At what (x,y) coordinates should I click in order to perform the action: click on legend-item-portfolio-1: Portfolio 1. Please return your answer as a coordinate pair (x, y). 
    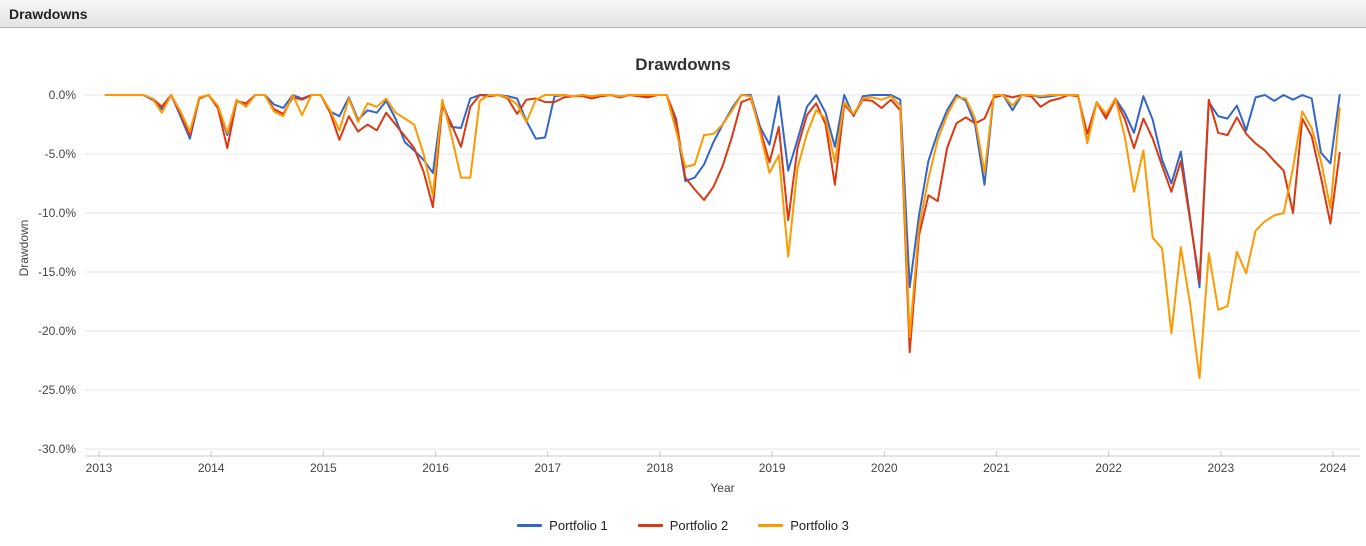
    Looking at the image, I should click on (562, 525).